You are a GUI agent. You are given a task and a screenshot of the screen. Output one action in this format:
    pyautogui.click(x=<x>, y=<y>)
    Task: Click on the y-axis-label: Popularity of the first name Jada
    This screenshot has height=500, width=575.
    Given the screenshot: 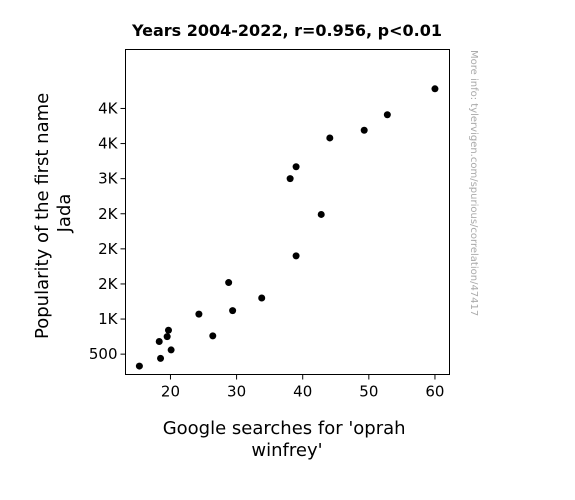 What is the action you would take?
    pyautogui.click(x=53, y=213)
    